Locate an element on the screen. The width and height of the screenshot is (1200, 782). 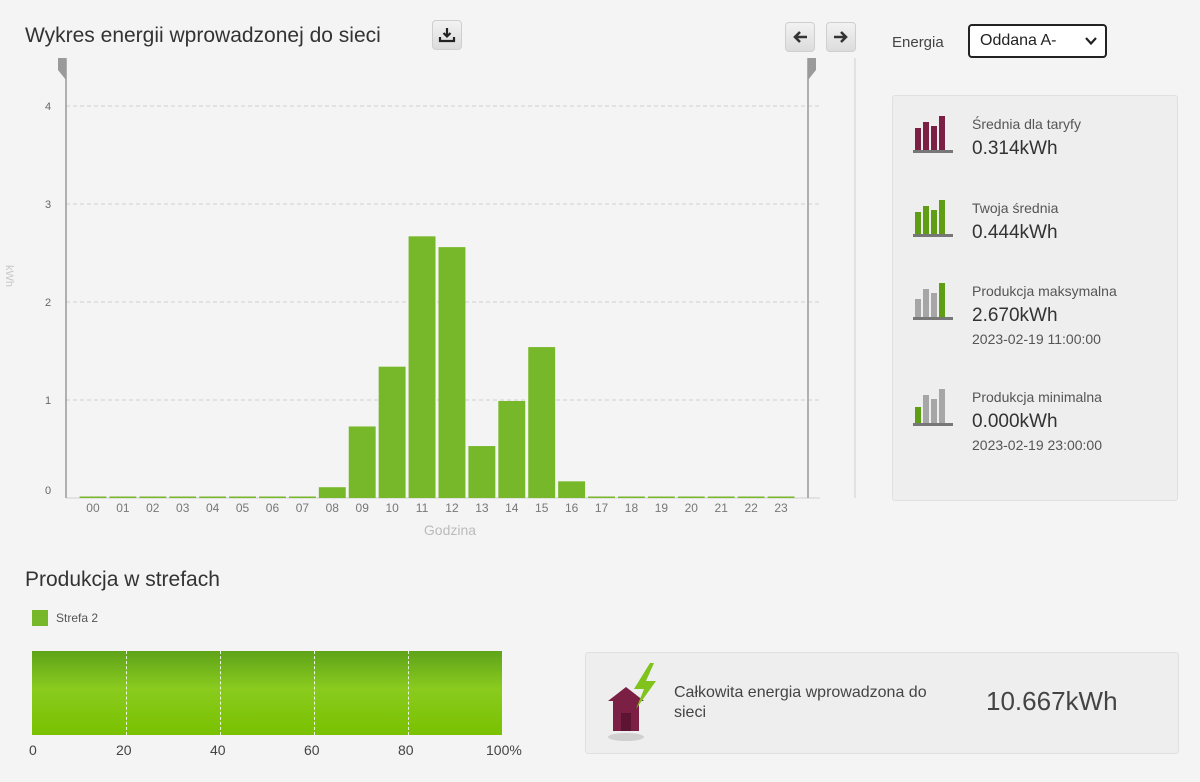
zones-title: Produkcja w strefach is located at coordinates (122, 579).